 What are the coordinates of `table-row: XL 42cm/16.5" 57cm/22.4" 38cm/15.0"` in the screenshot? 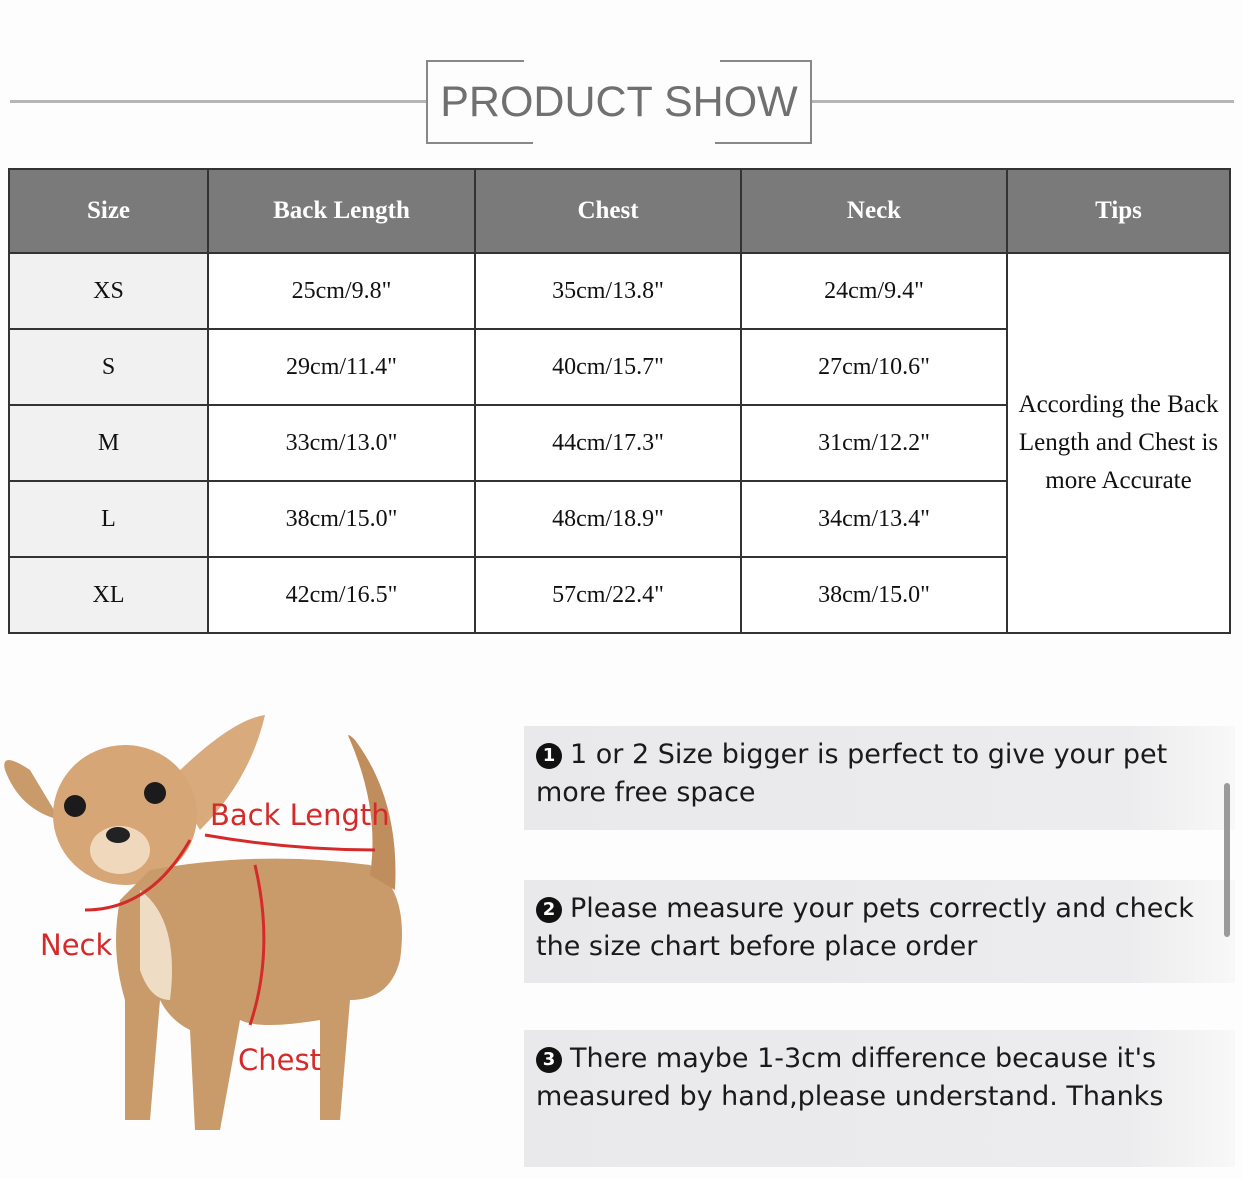 It's located at (619, 595).